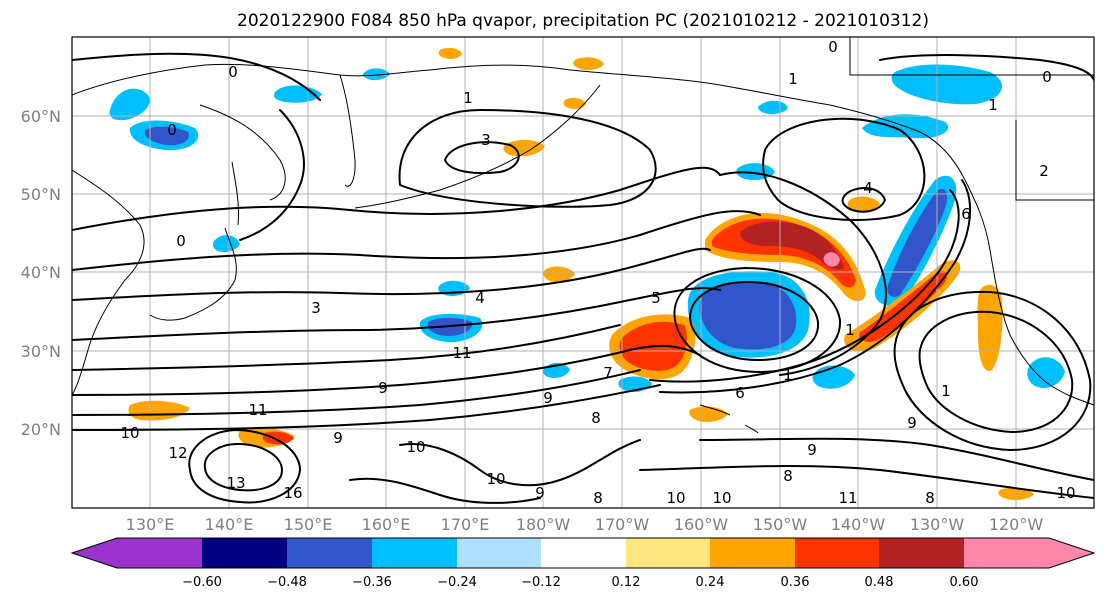  Describe the element at coordinates (292, 493) in the screenshot. I see `contour-label: 16` at that location.